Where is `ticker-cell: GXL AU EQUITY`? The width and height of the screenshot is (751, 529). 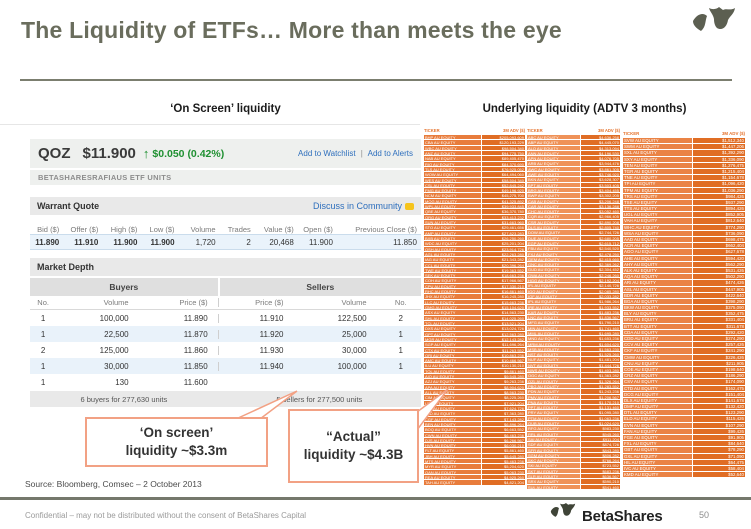 ticker-cell: GXL AU EQUITY is located at coordinates (658, 456).